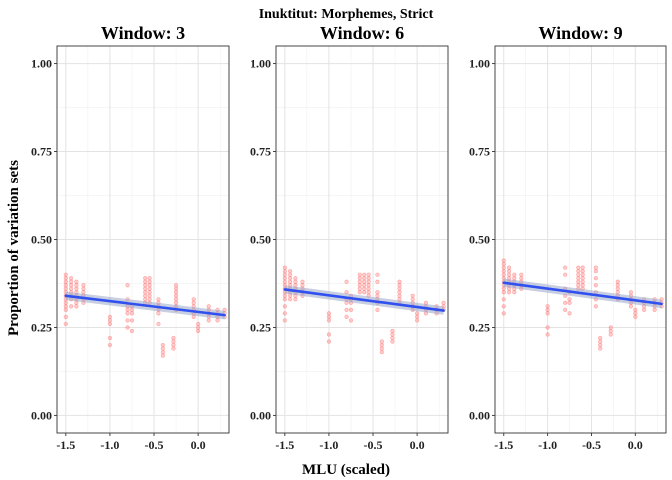 Image resolution: width=672 pixels, height=480 pixels. What do you see at coordinates (260, 415) in the screenshot?
I see `y-tick-label: 0.00` at bounding box center [260, 415].